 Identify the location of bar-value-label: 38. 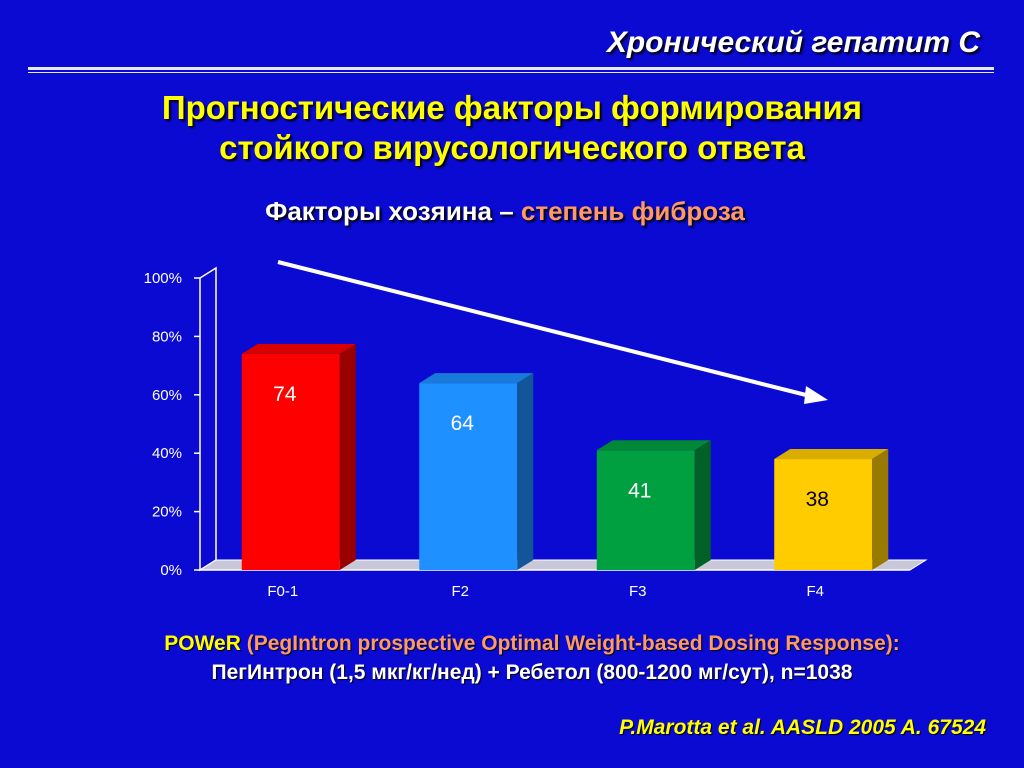
(817, 499).